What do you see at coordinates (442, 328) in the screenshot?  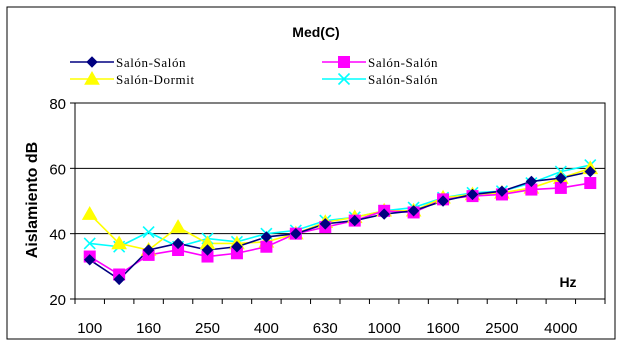 I see `x-tick-label: 1600` at bounding box center [442, 328].